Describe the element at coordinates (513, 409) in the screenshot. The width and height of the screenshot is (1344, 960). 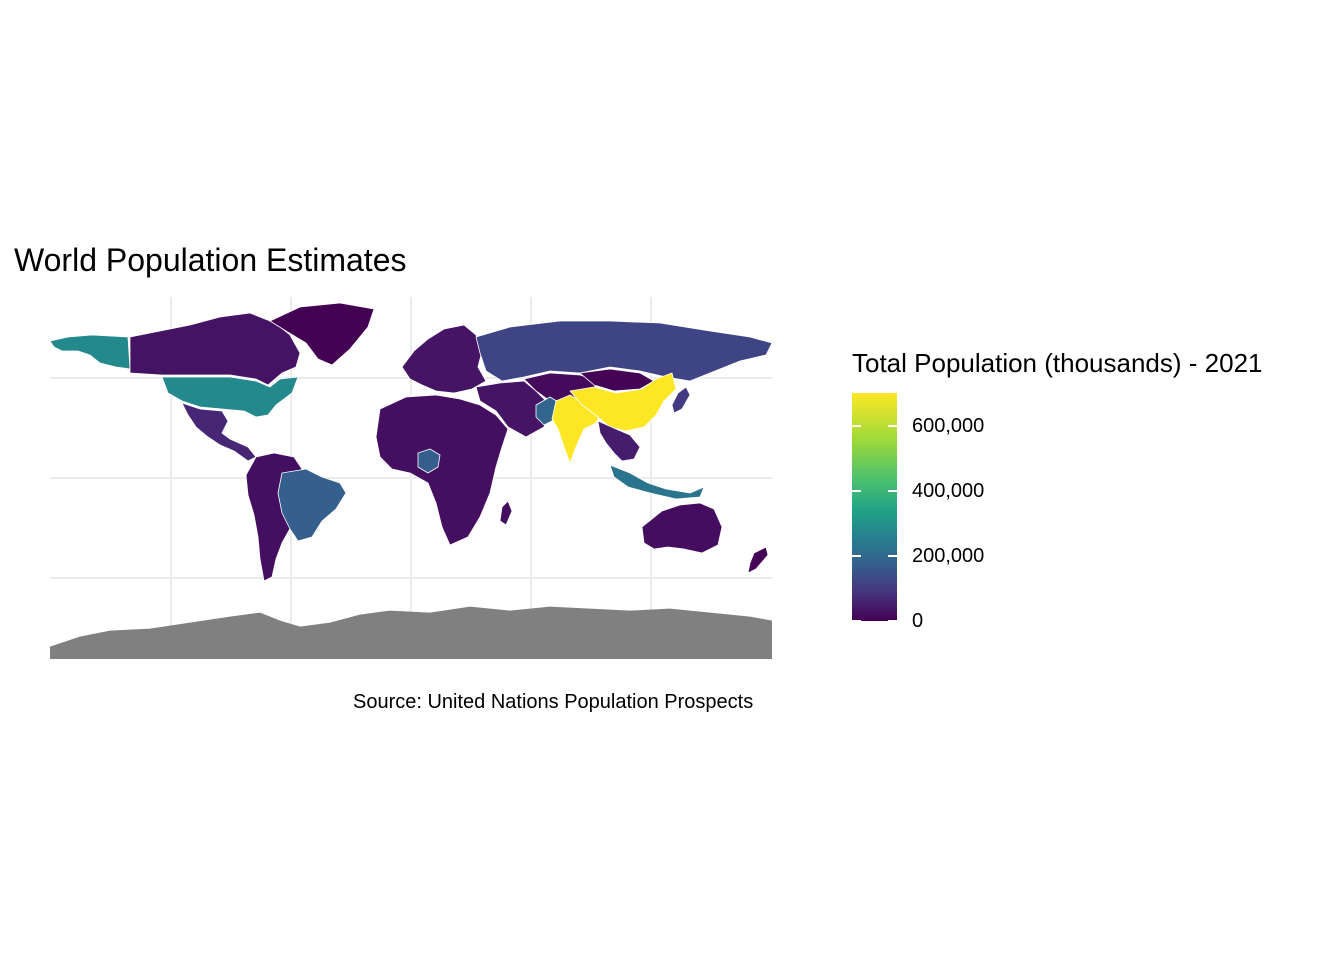
I see `region-middle-east` at that location.